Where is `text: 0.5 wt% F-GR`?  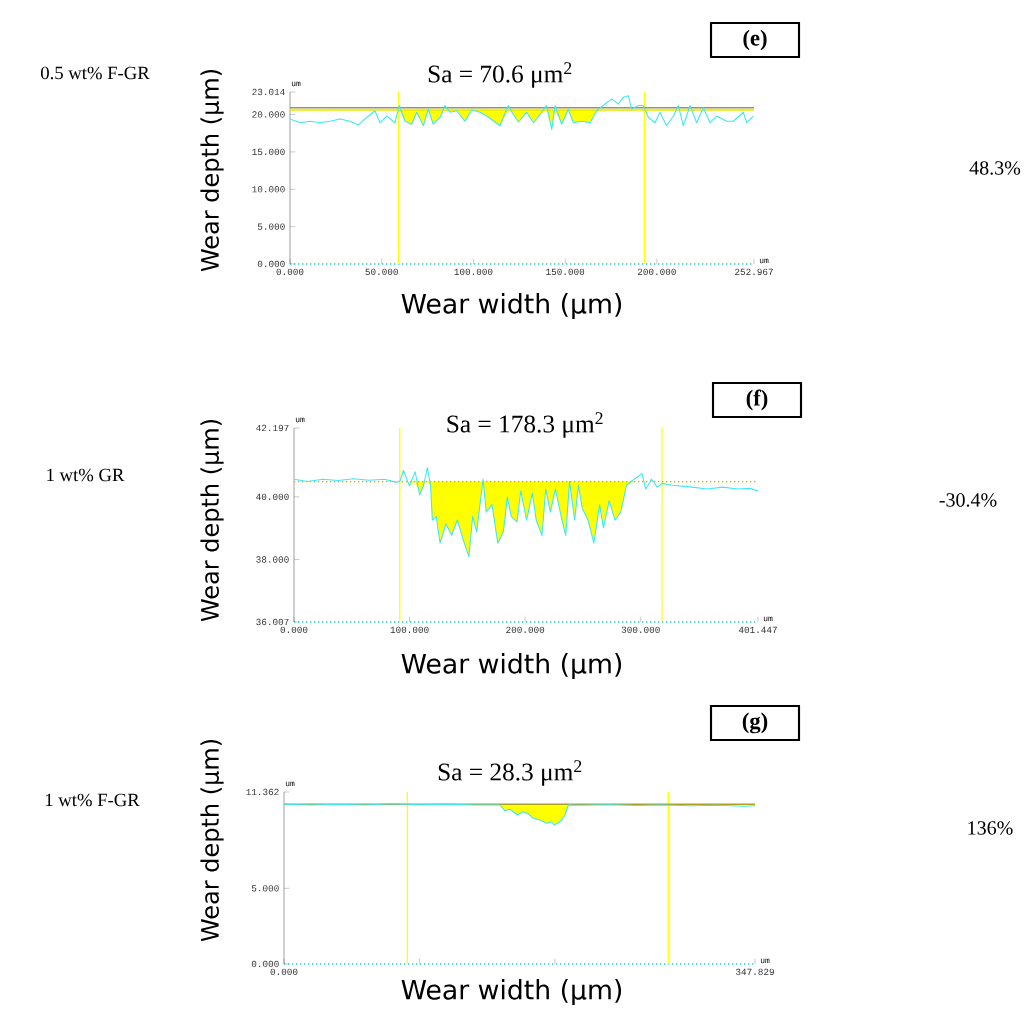 text: 0.5 wt% F-GR is located at coordinates (95, 73).